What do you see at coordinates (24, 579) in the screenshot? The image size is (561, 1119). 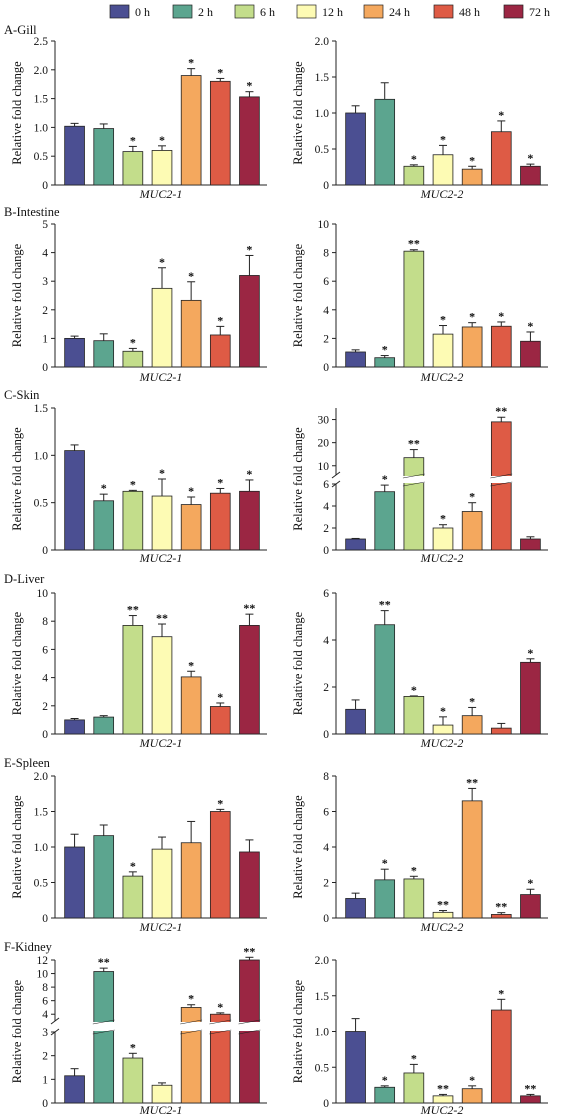 I see `panel-title: D-Liver` at bounding box center [24, 579].